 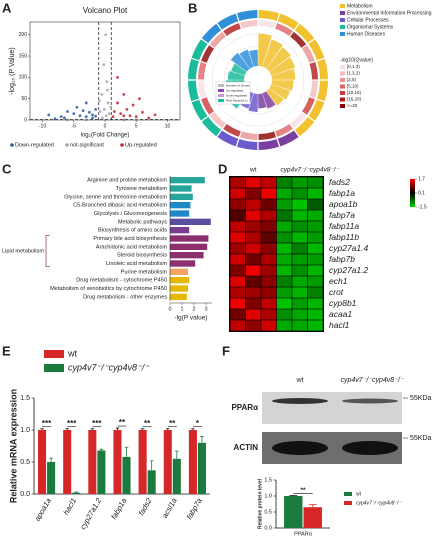 What do you see at coordinates (130, 214) in the screenshot?
I see `category-label: Glycolysis / Gluconeogenesis` at bounding box center [130, 214].